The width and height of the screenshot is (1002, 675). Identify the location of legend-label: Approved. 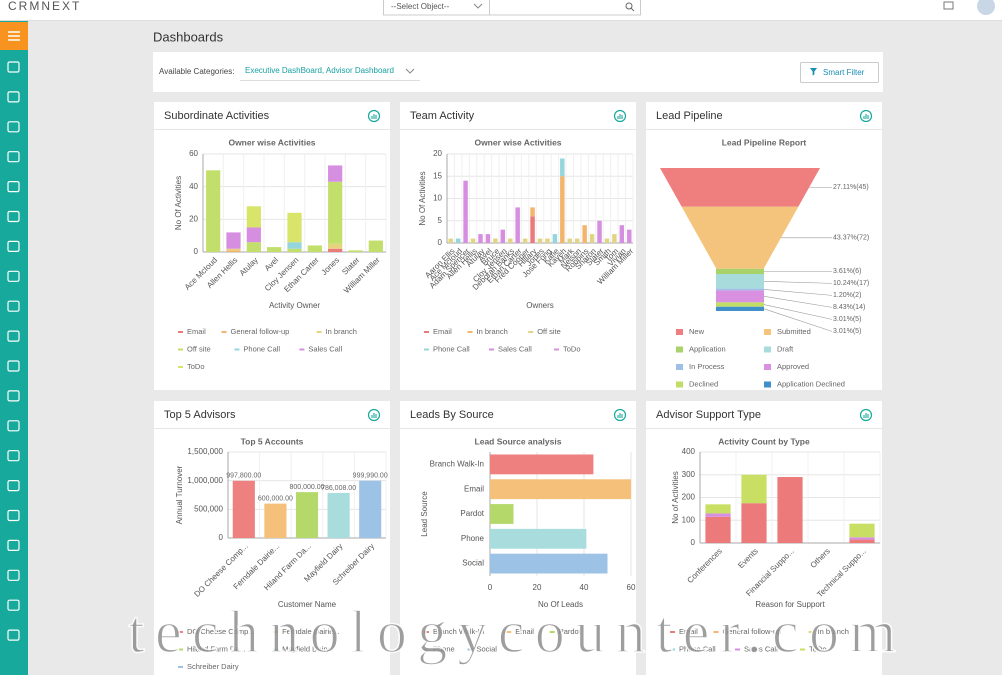
(793, 366).